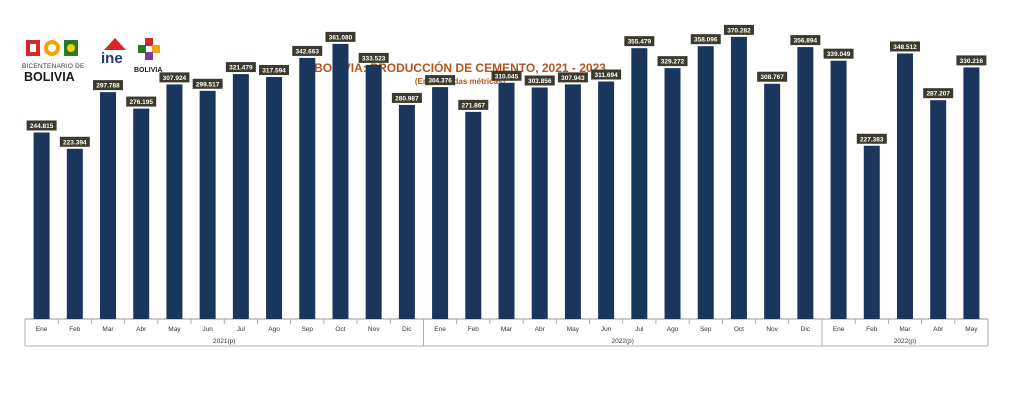 The width and height of the screenshot is (1024, 419). I want to click on category-label-5: Jun, so click(207, 329).